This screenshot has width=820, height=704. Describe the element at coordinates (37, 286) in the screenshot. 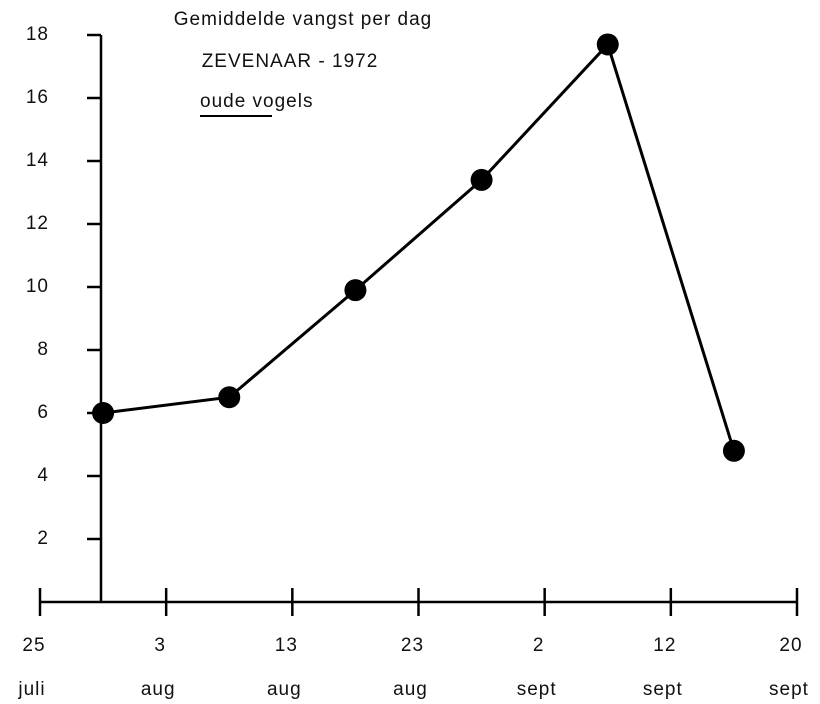

I see `y-tick-label: 10` at that location.